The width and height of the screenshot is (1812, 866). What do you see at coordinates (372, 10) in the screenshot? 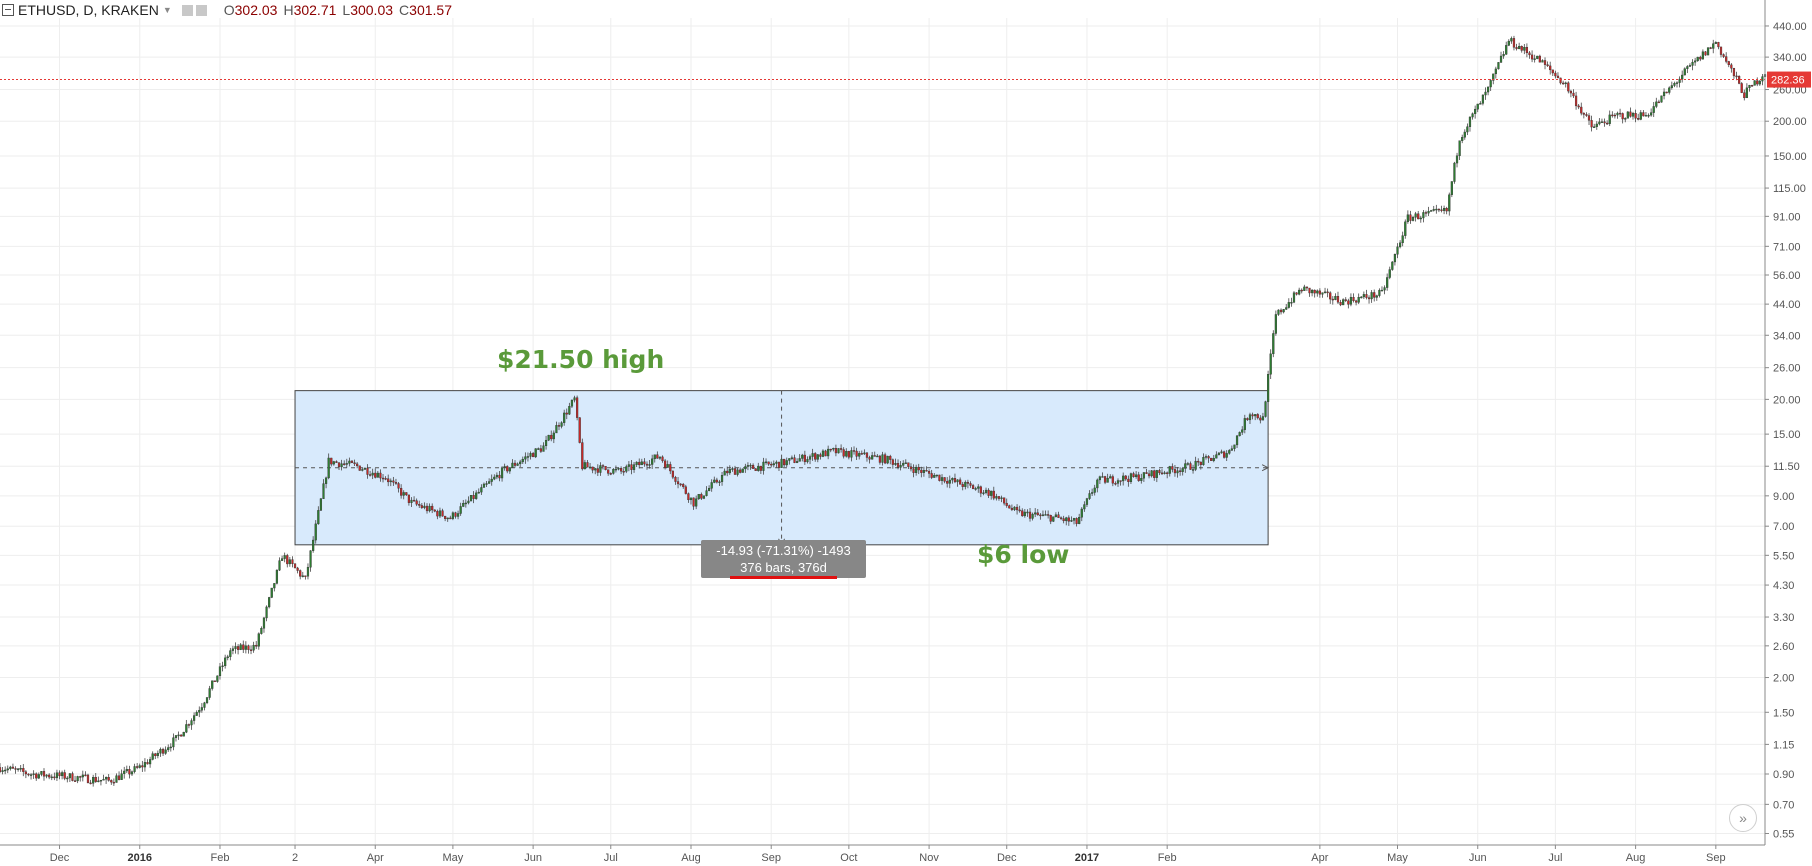
I see `low-value: 300.03` at bounding box center [372, 10].